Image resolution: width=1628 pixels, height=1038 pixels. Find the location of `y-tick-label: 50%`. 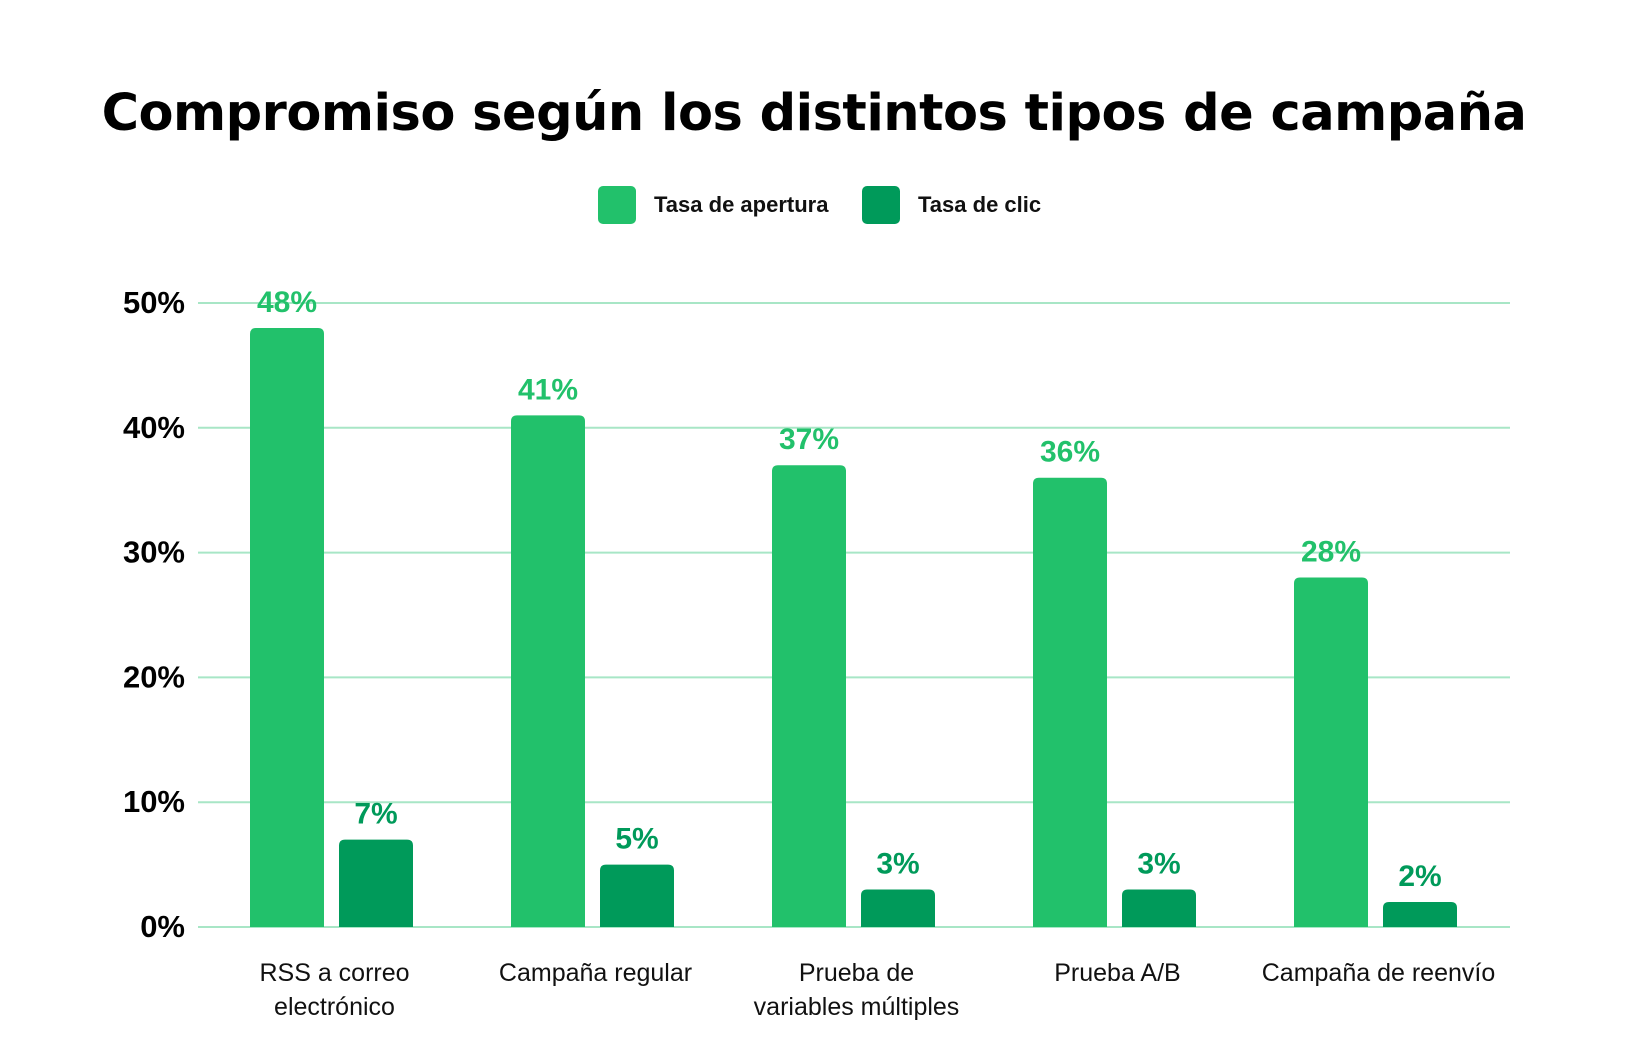

y-tick-label: 50% is located at coordinates (154, 302).